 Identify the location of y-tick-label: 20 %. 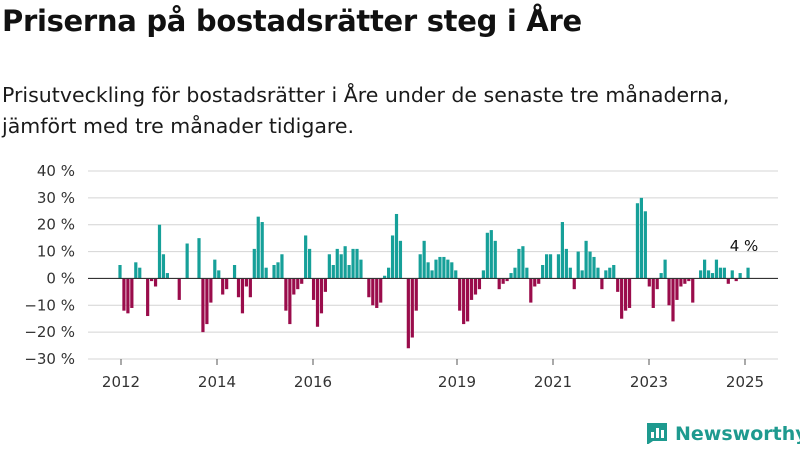
(56, 225).